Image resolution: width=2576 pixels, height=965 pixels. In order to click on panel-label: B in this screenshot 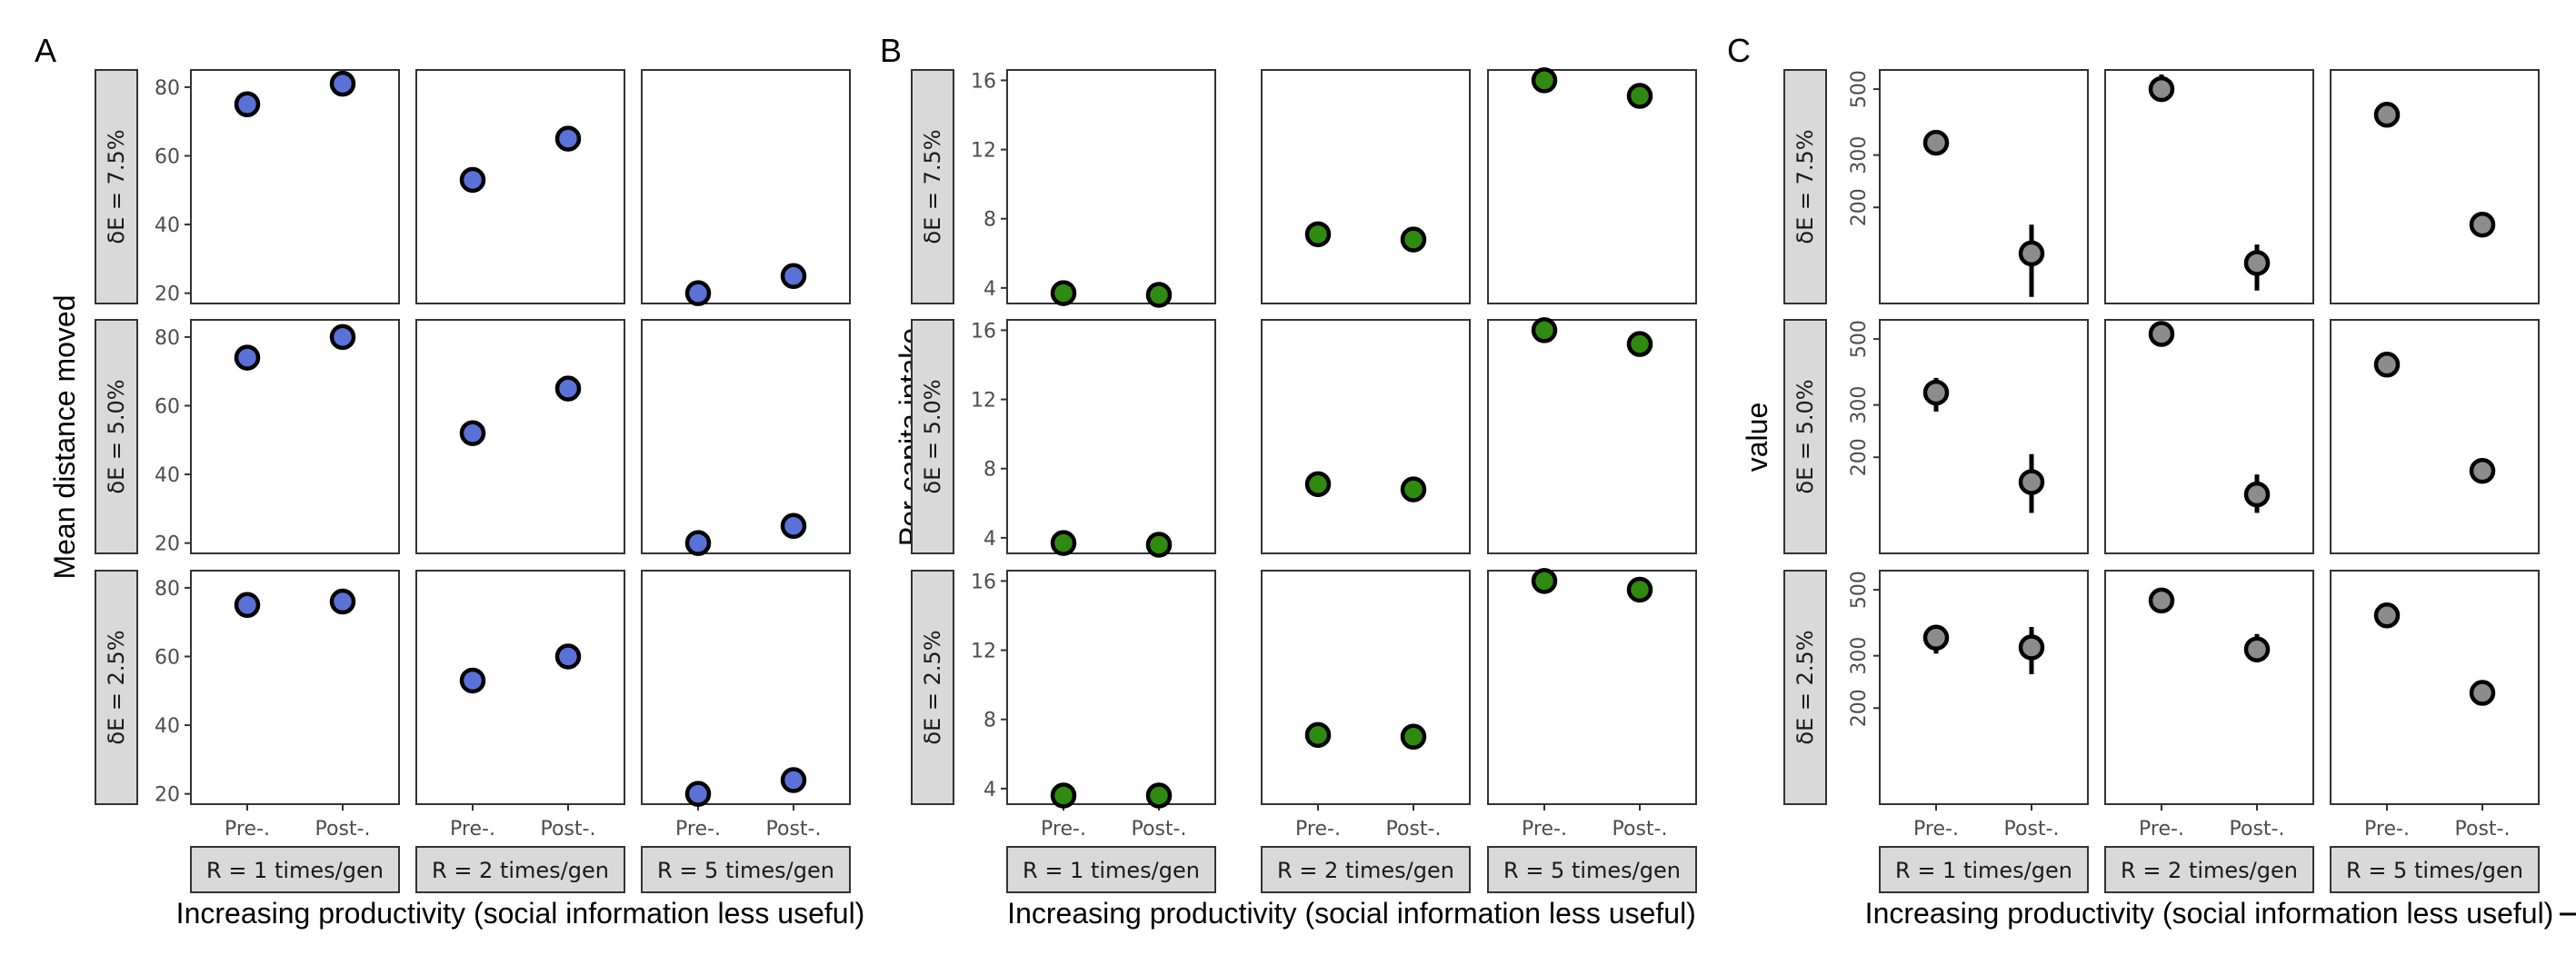, I will do `click(891, 50)`.